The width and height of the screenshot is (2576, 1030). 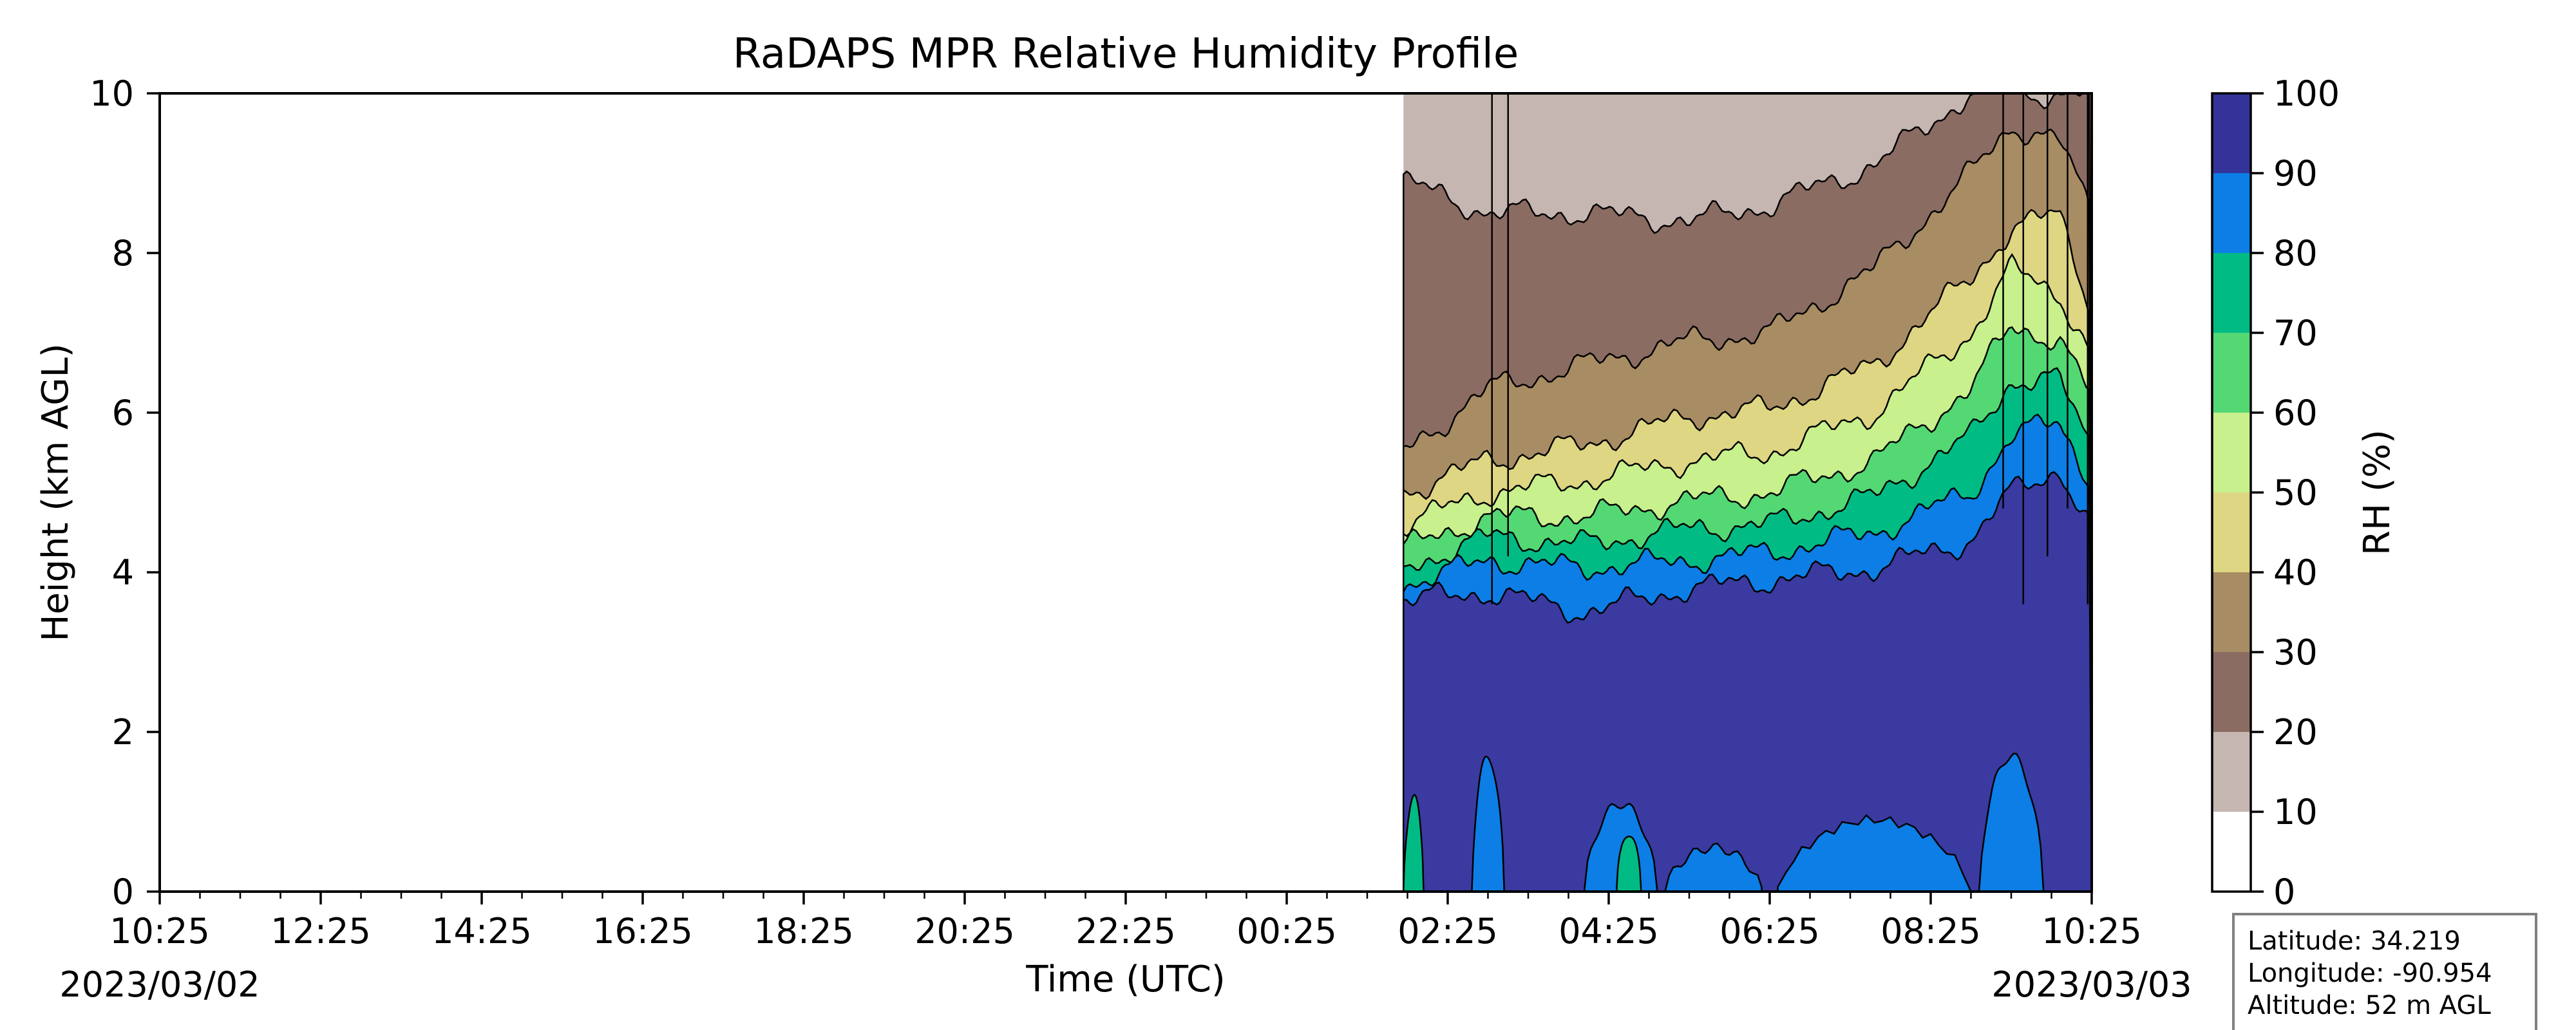 I want to click on colorbar-tick-label: 100, so click(x=2306, y=93).